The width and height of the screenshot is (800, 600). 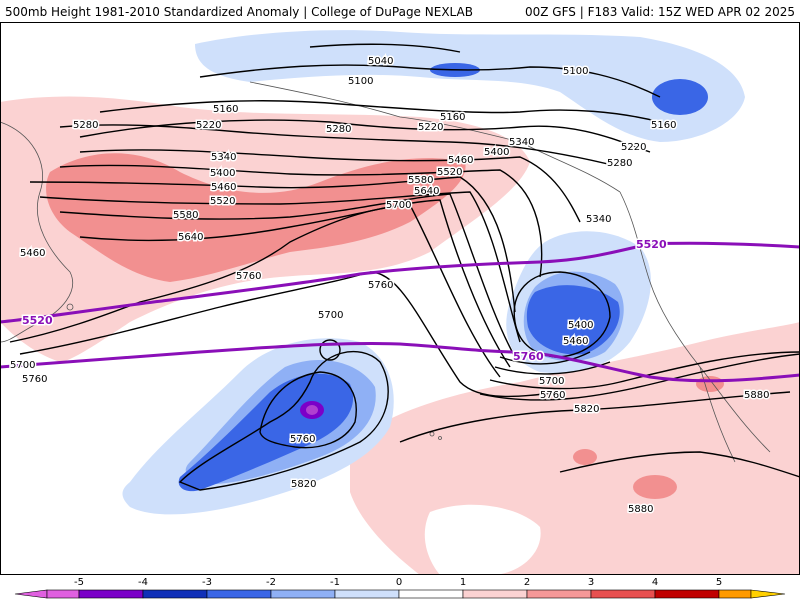 What do you see at coordinates (207, 582) in the screenshot?
I see `colorbar-tick-label: -3` at bounding box center [207, 582].